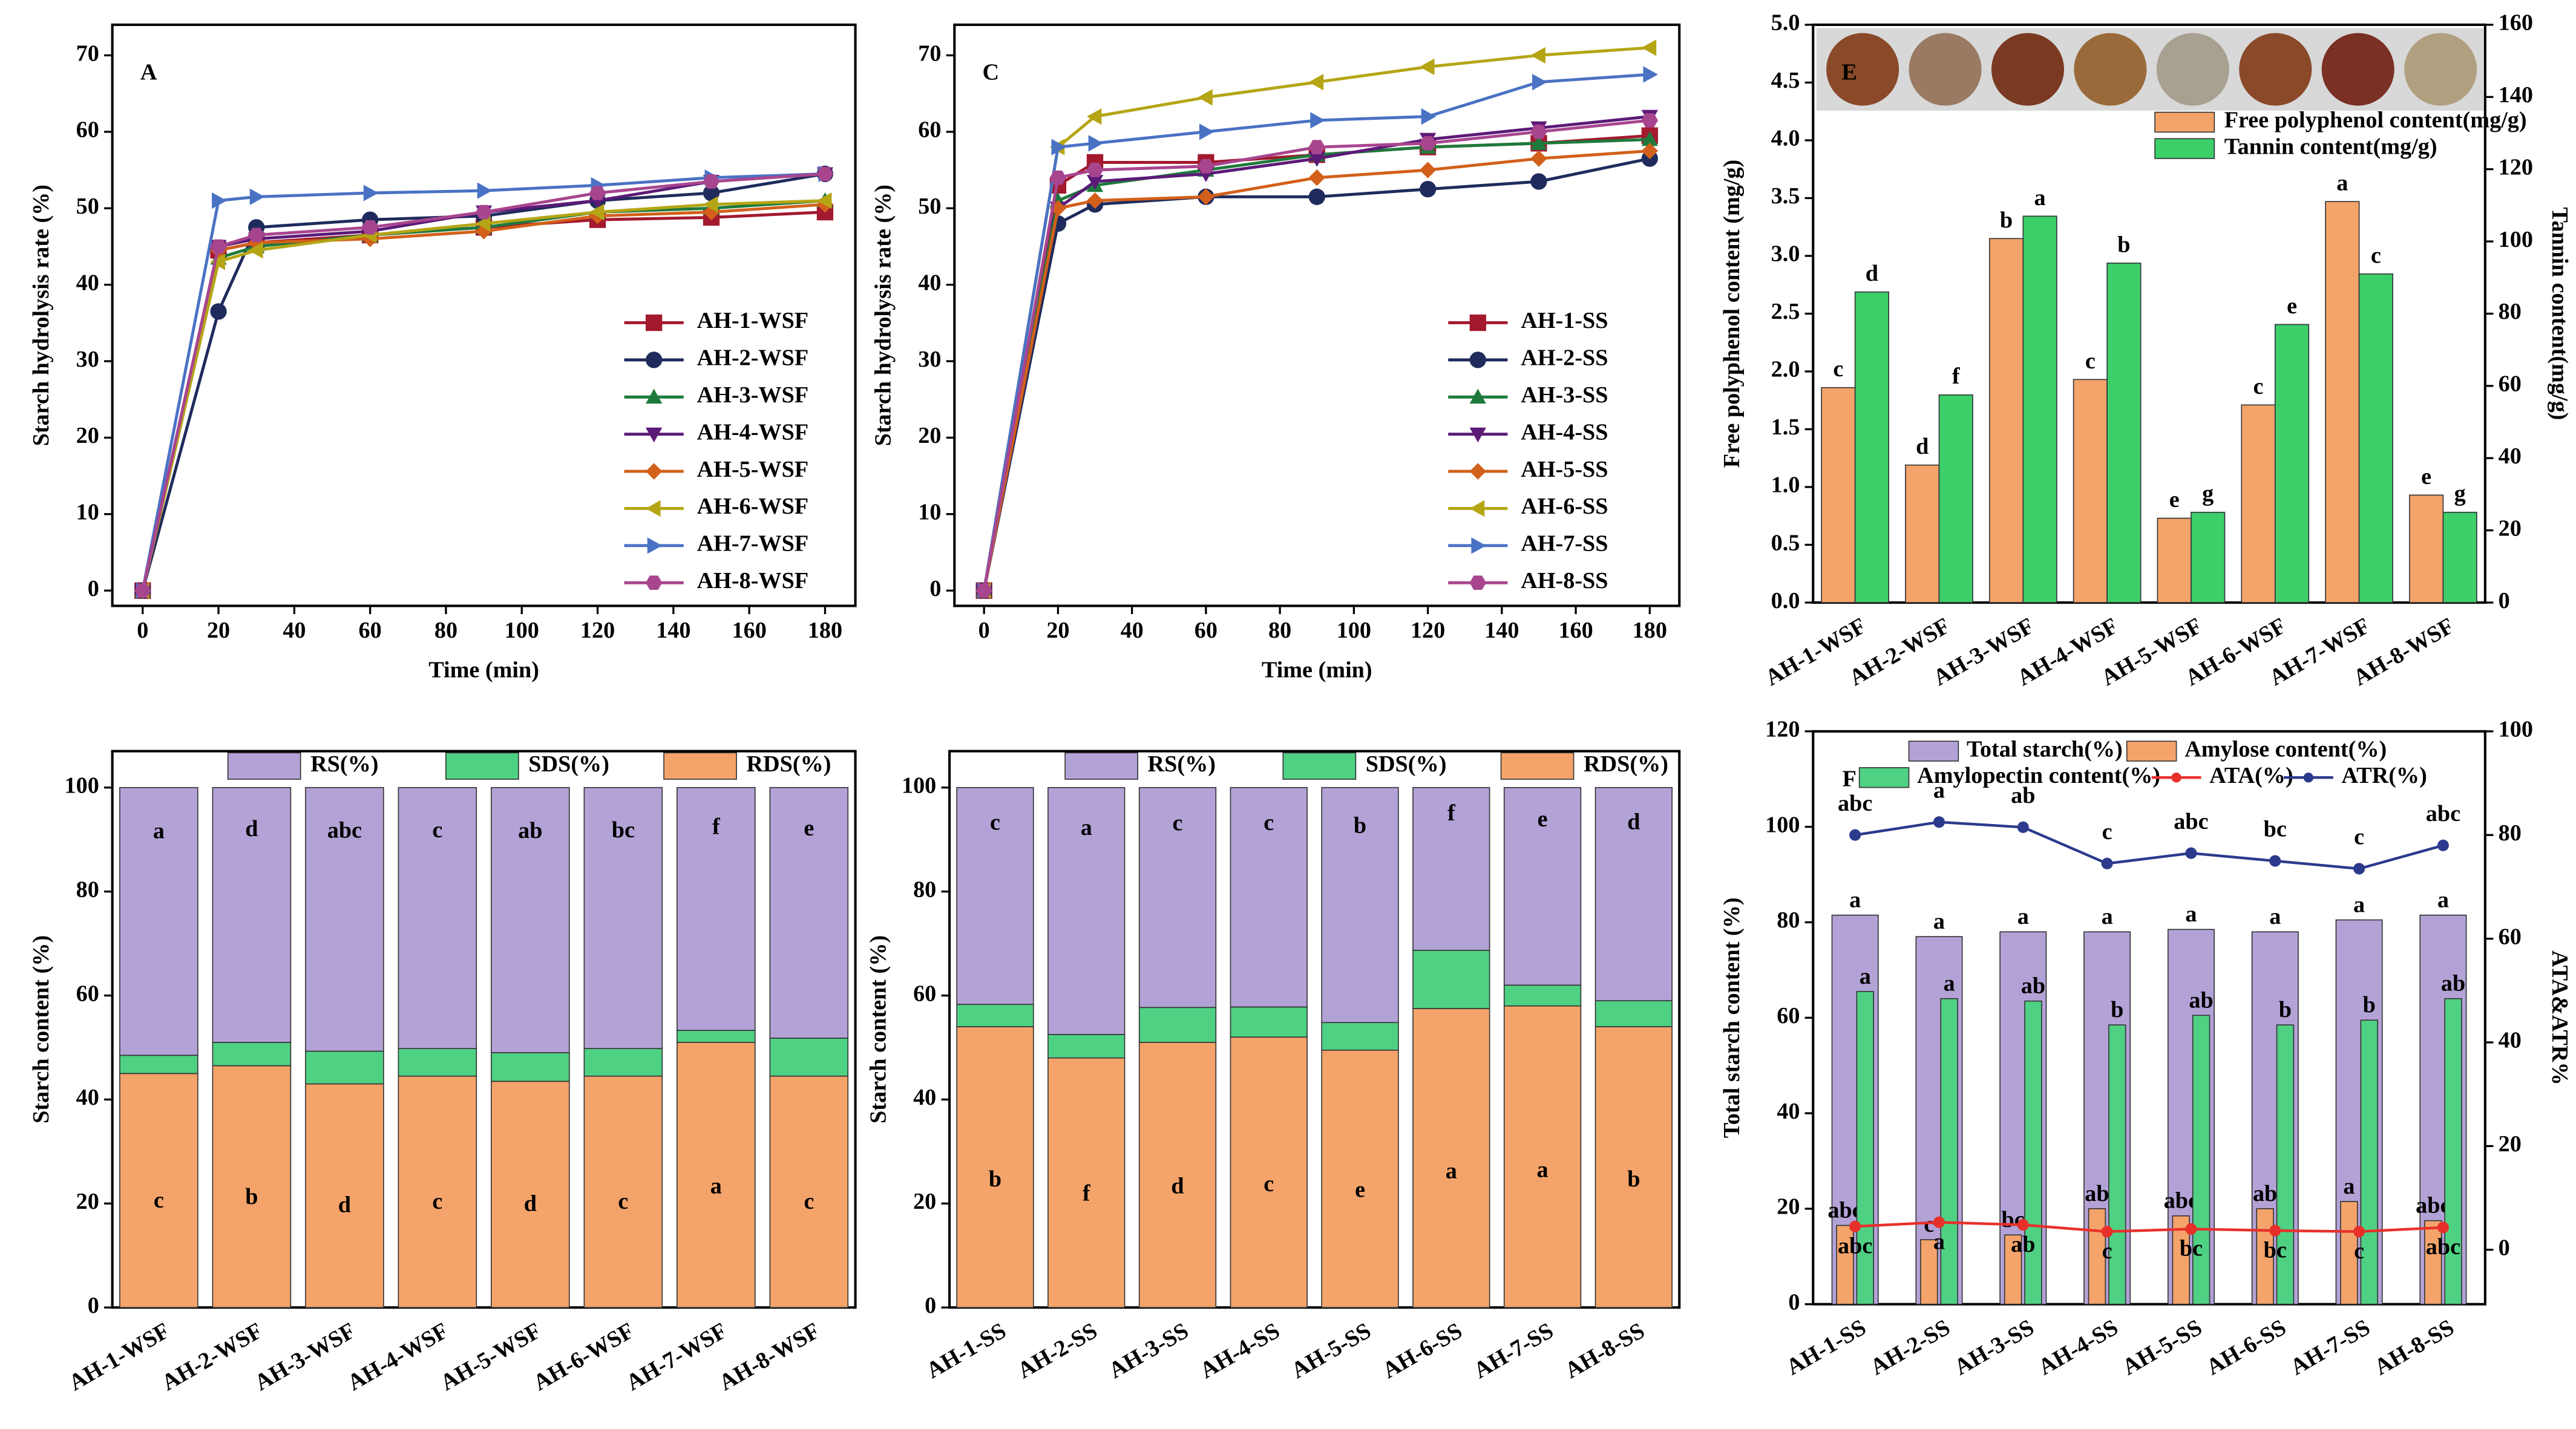 The width and height of the screenshot is (2576, 1429). Describe the element at coordinates (1564, 469) in the screenshot. I see `legend-label: AH-5-SS` at that location.